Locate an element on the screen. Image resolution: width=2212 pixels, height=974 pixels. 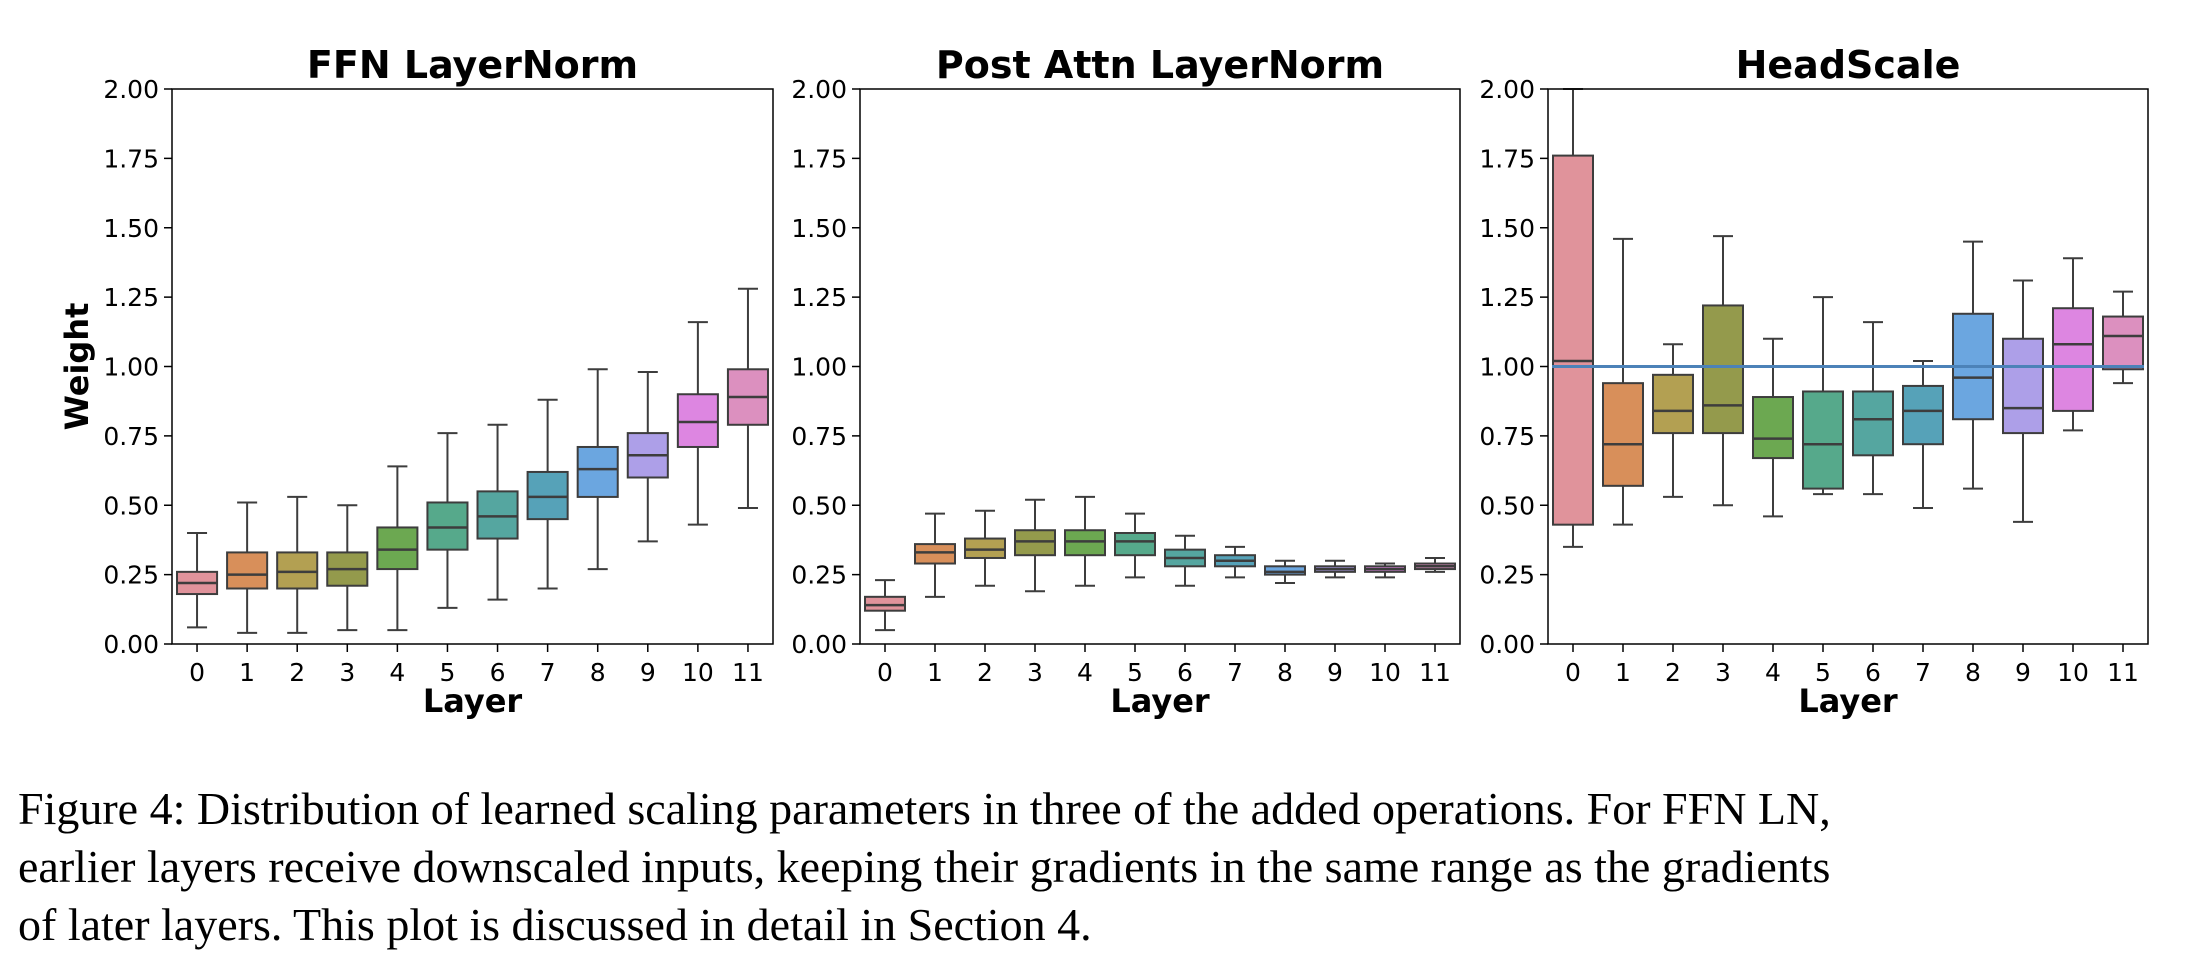
x-tick-label: 4 is located at coordinates (1085, 672).